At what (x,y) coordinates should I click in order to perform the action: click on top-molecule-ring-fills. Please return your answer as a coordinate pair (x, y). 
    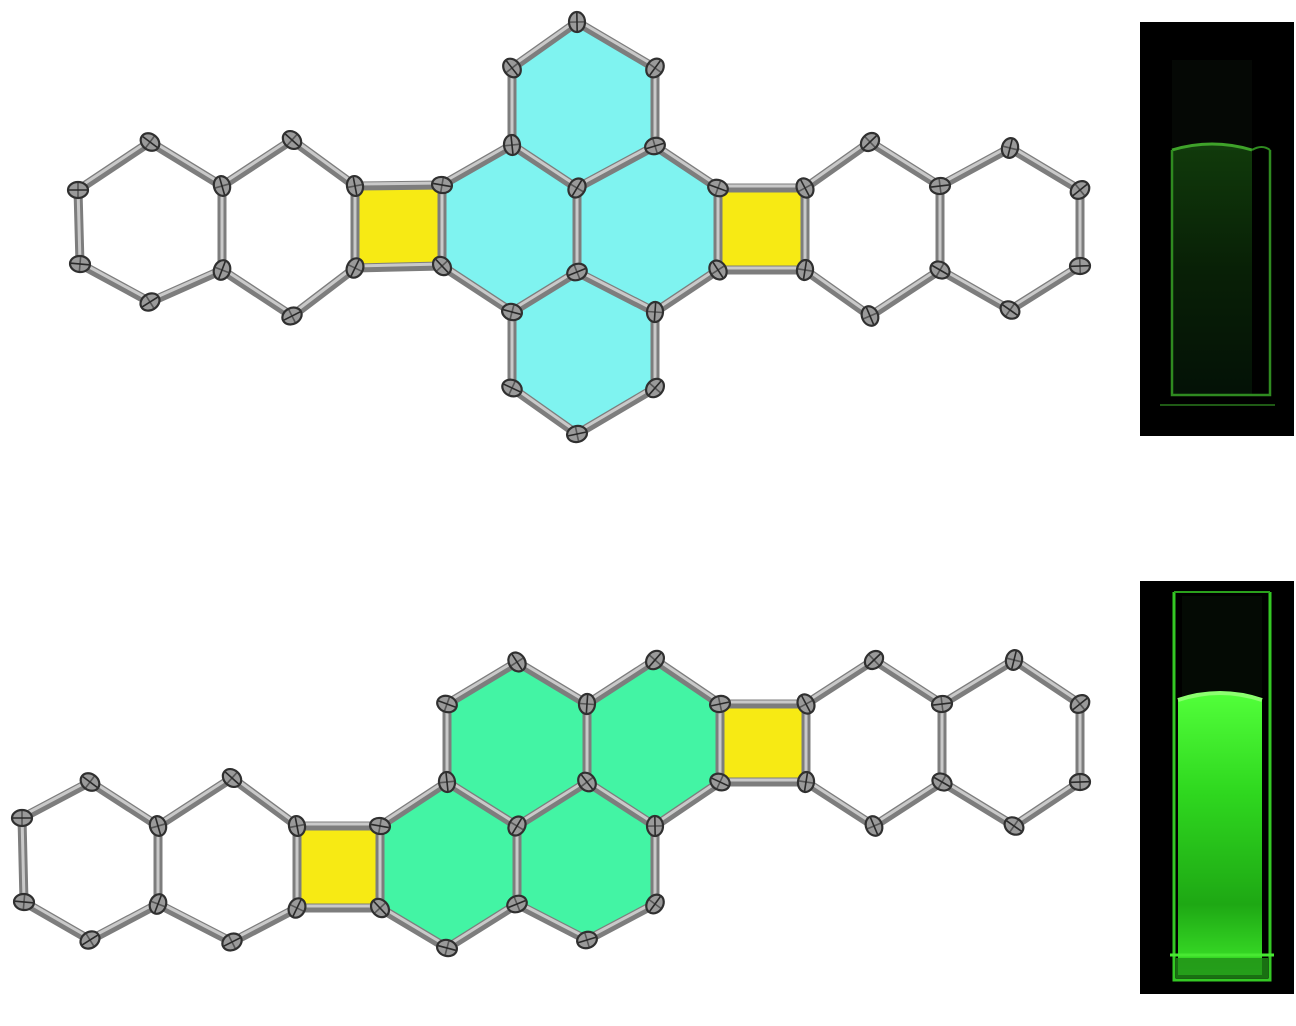
    Looking at the image, I should click on (580, 228).